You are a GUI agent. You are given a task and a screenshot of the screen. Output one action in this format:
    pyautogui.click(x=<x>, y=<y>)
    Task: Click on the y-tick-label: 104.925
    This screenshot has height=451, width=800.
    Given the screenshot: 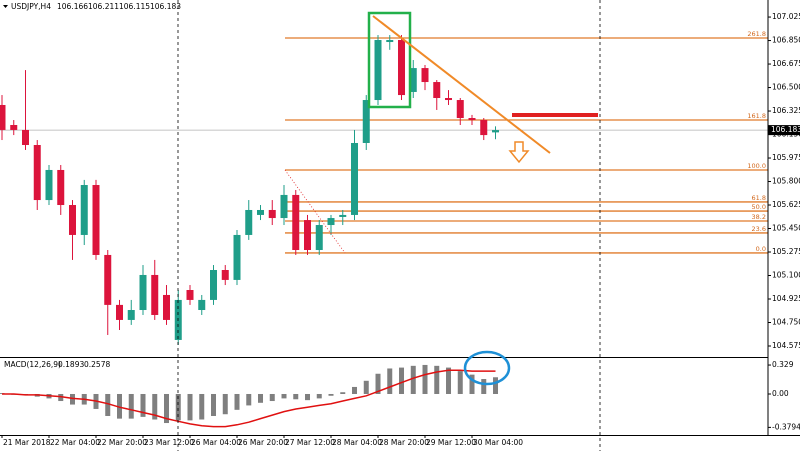 What is the action you would take?
    pyautogui.click(x=786, y=298)
    